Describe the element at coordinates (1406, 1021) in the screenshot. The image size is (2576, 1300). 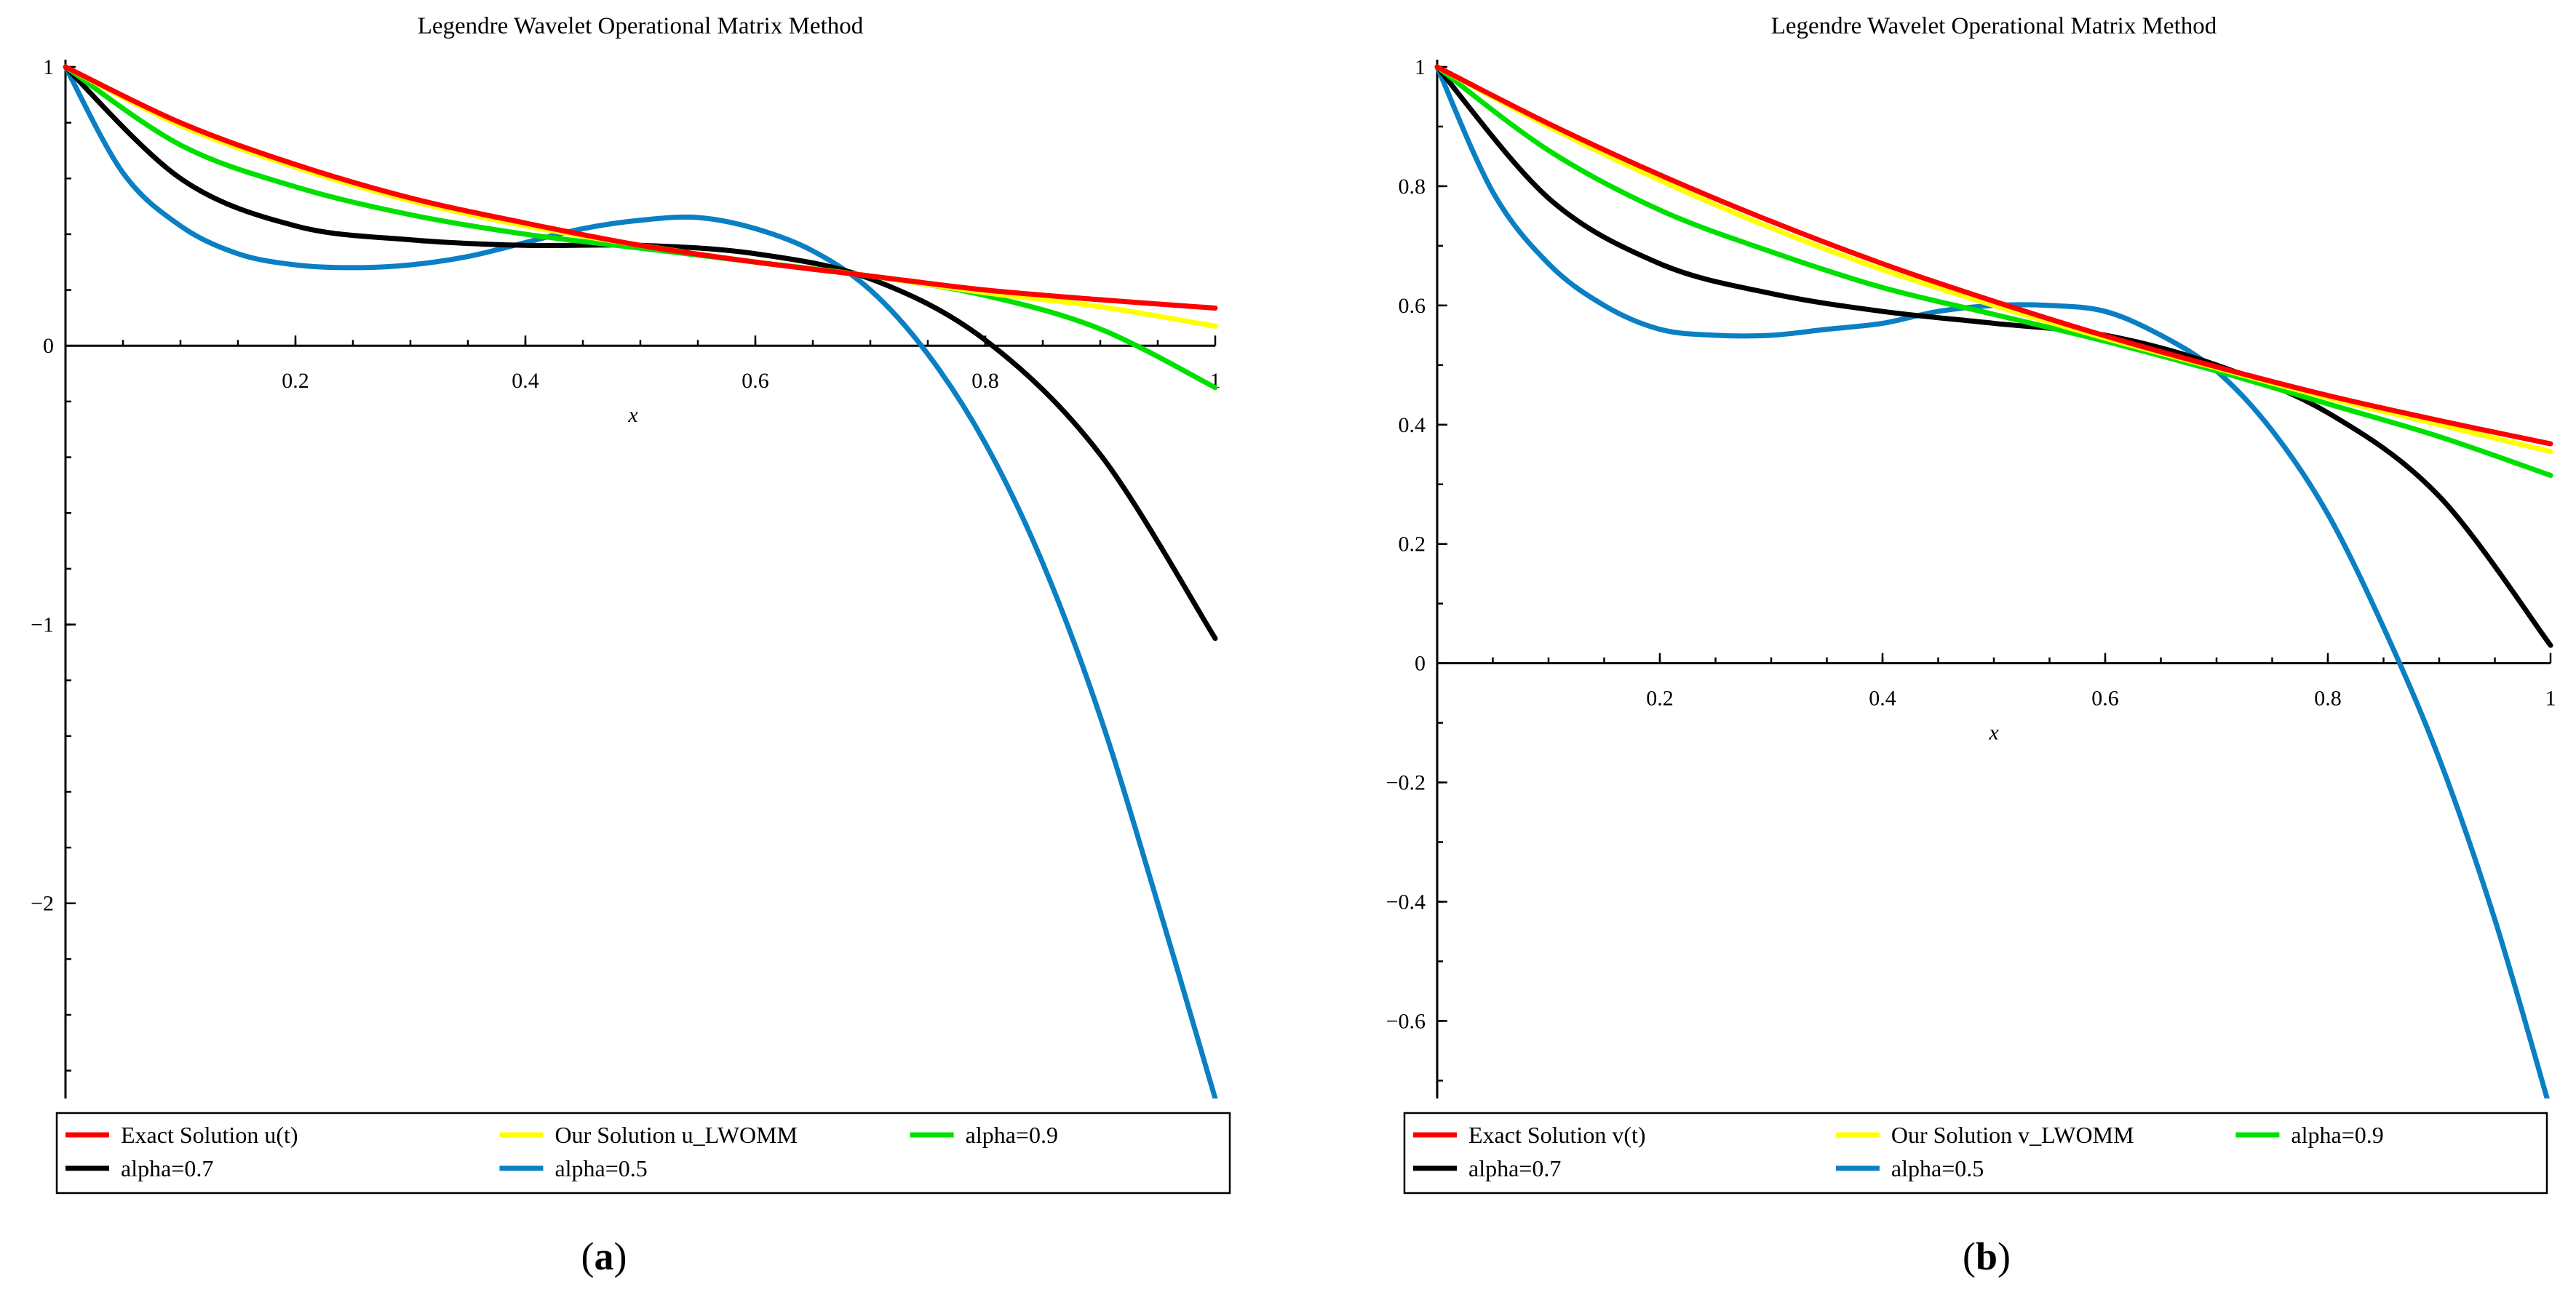
I see `y-tick-label: −0.6` at that location.